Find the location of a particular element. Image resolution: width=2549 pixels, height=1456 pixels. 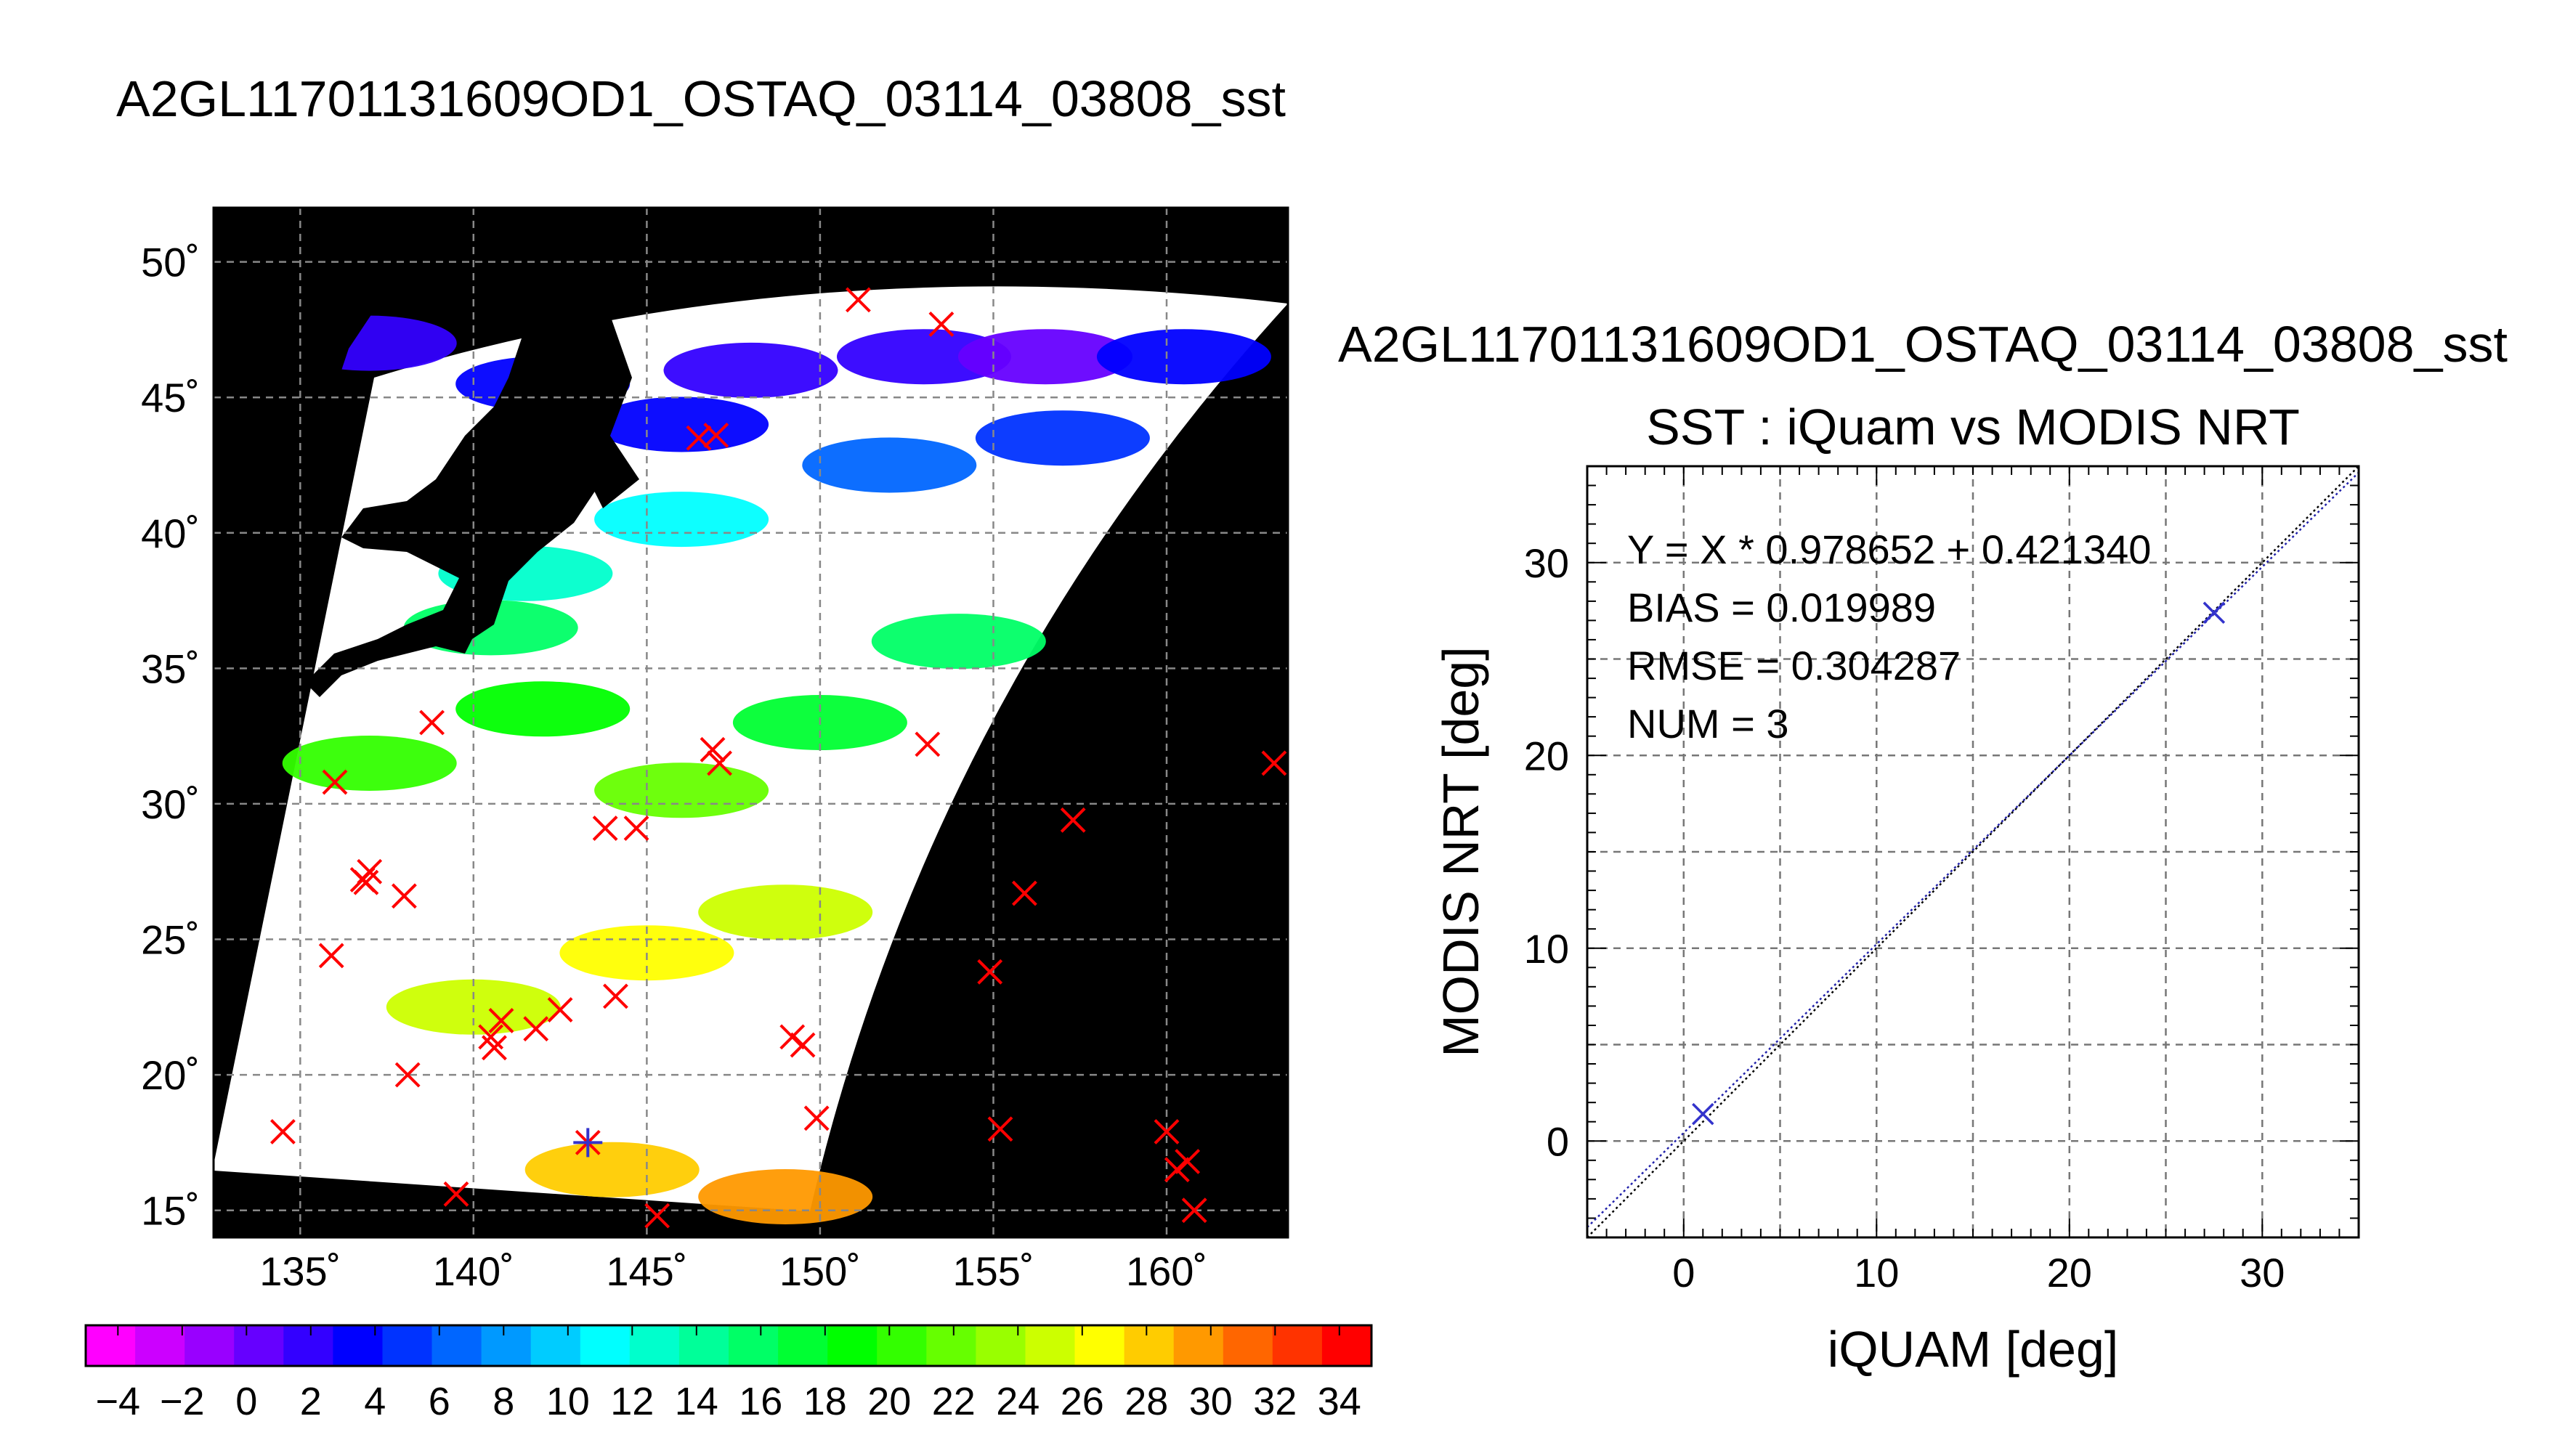

lon-tick-label: 150˚ is located at coordinates (820, 1271).